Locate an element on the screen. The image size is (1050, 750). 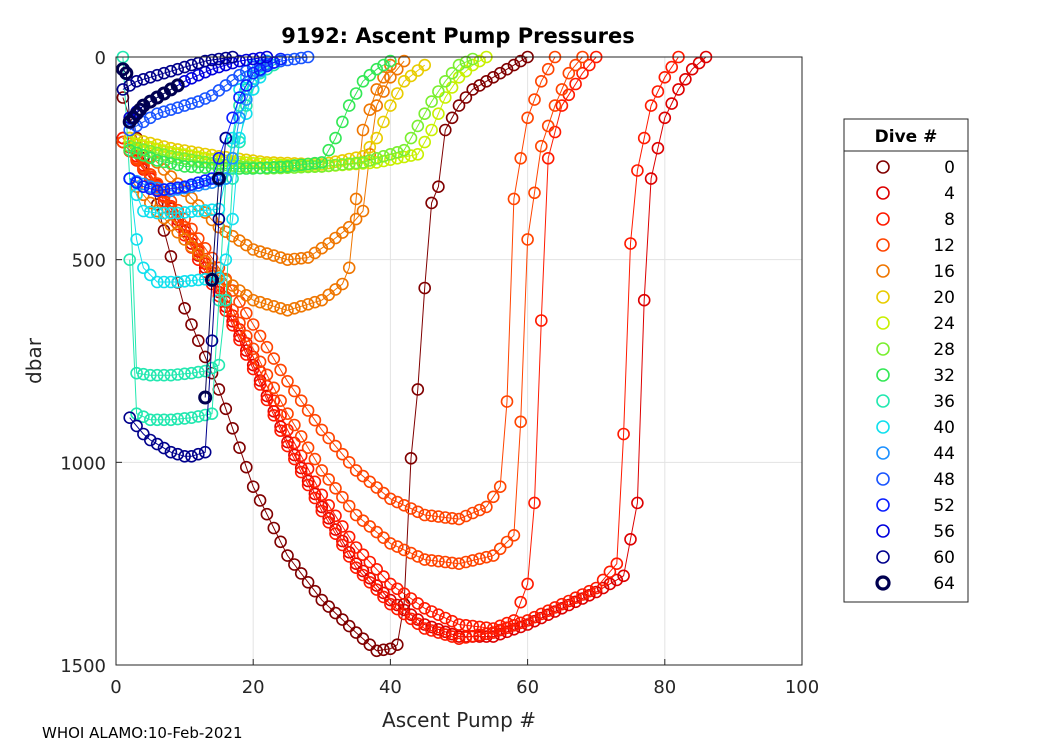
legend-label: 28 is located at coordinates (944, 350).